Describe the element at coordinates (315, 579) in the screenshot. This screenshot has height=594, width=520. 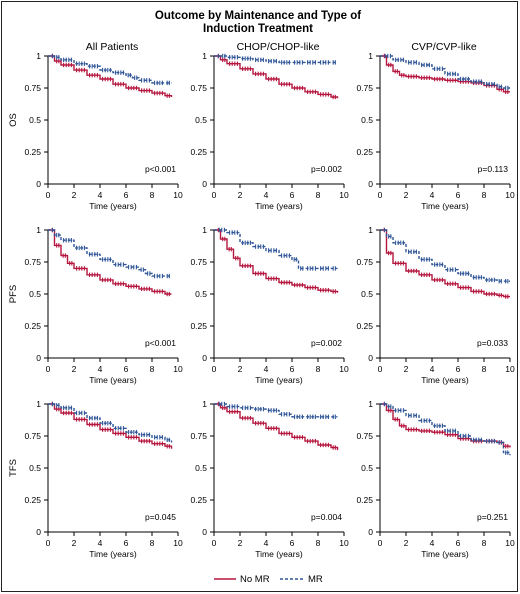
I see `legend-label-mr: MR` at that location.